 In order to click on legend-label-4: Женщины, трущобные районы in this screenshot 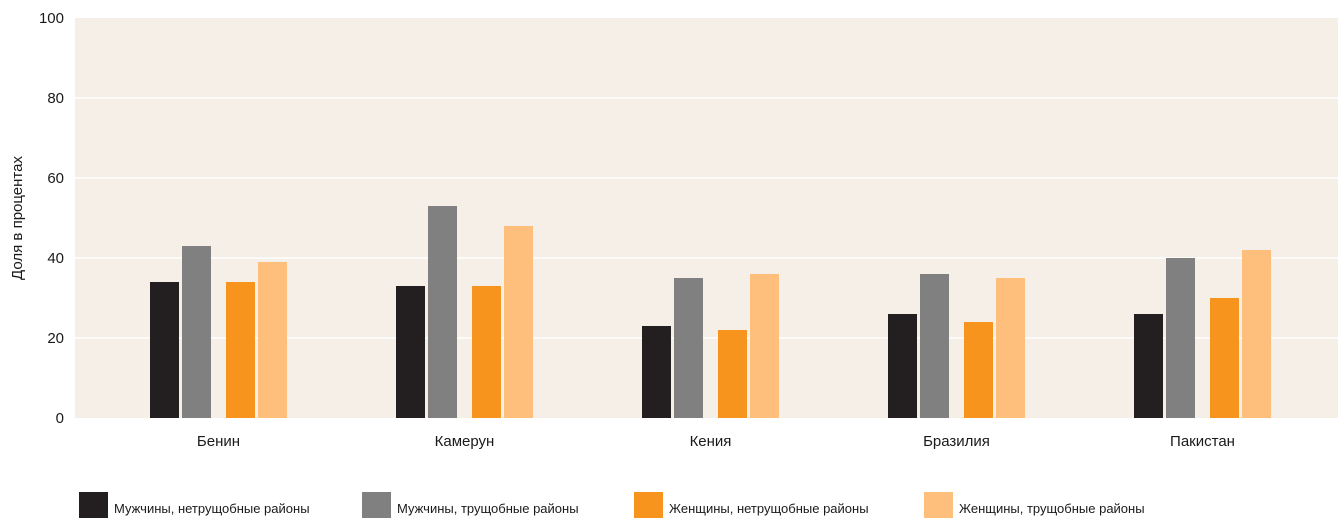, I will do `click(1052, 508)`.